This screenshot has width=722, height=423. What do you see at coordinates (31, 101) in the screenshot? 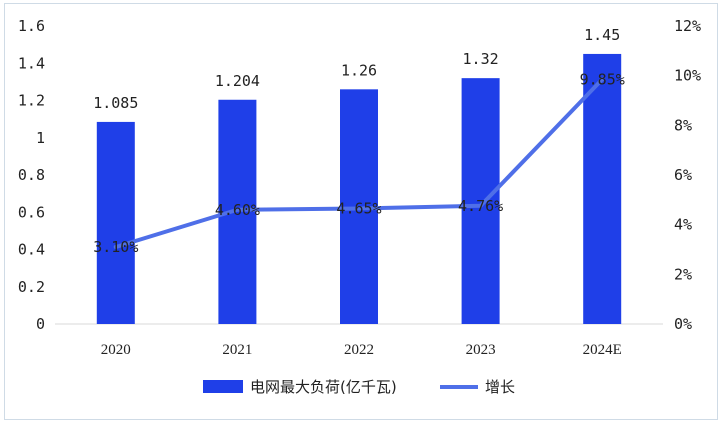
I see `y-left-tick-label: 1.2` at bounding box center [31, 101].